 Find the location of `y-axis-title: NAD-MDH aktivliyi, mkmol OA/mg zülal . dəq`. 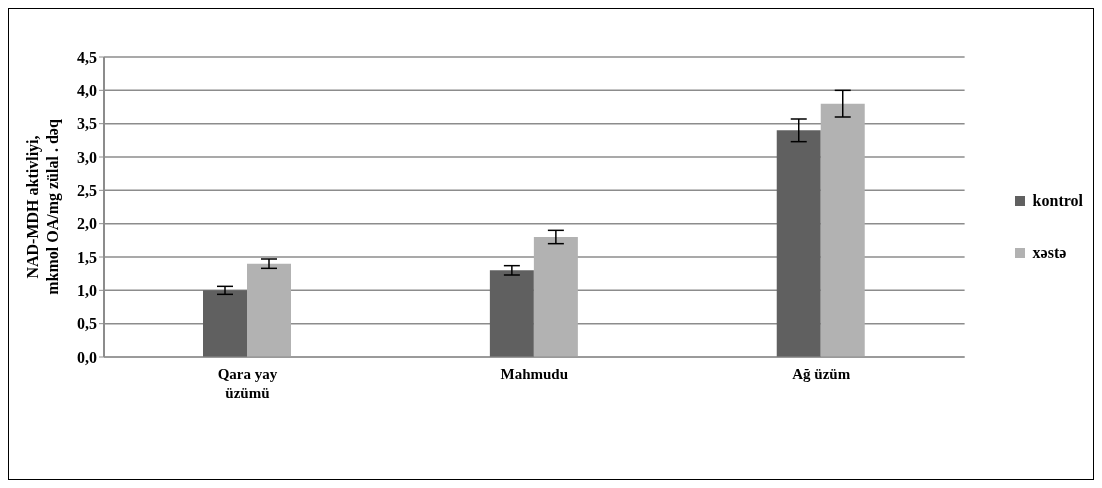

y-axis-title: NAD-MDH aktivliyi, mkmol OA/mg zülal . dəq is located at coordinates (43, 207).